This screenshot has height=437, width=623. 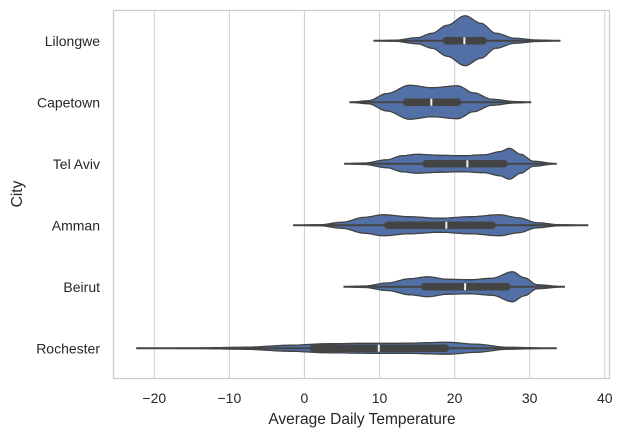 What do you see at coordinates (76, 164) in the screenshot?
I see `y-tick-label: Tel Aviv` at bounding box center [76, 164].